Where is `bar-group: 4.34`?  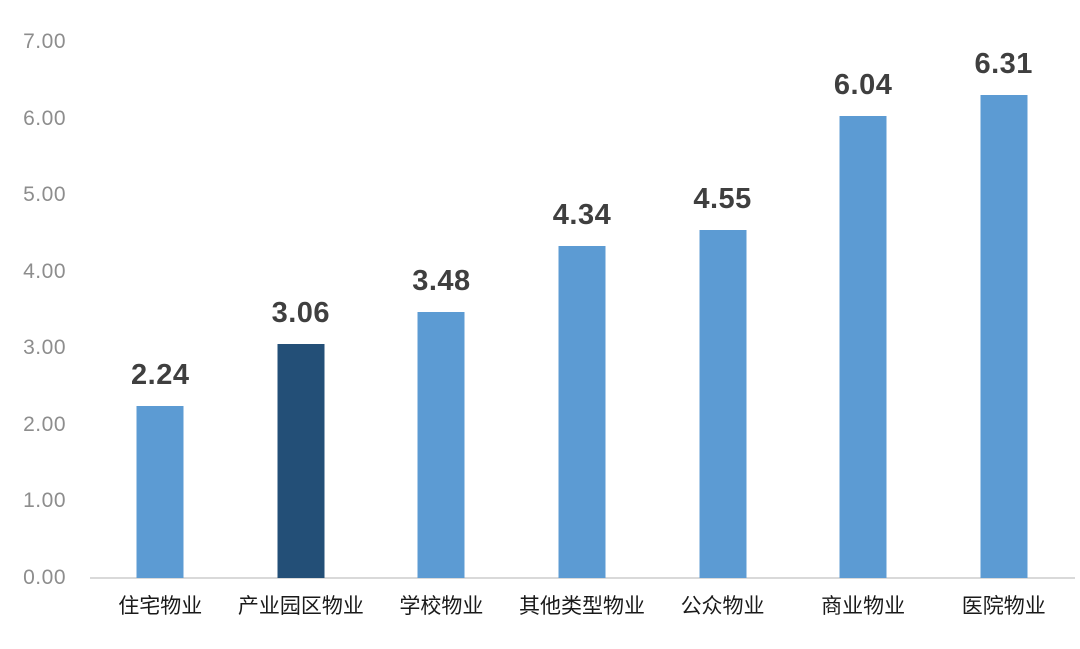 bar-group: 4.34 is located at coordinates (582, 310).